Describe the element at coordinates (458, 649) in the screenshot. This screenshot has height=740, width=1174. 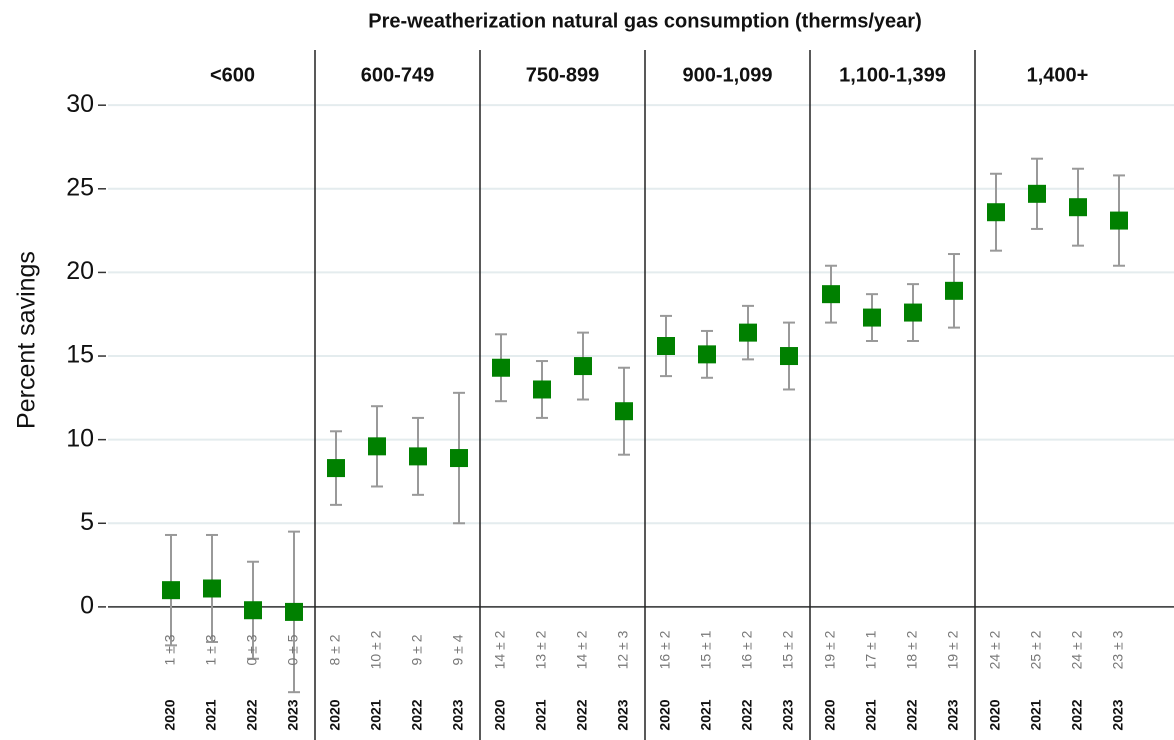
I see `value-label: 9 ± 4` at that location.